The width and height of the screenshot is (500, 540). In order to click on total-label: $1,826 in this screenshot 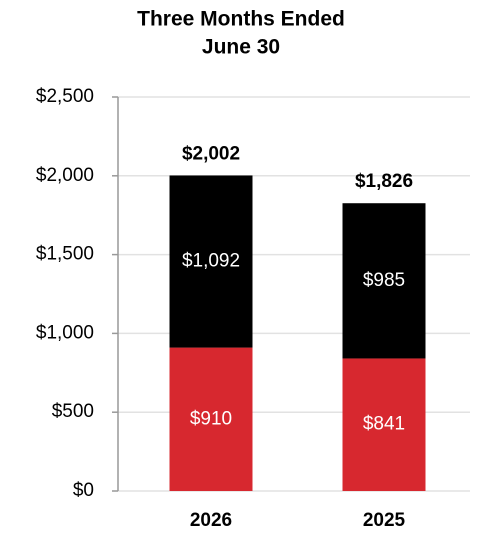, I will do `click(384, 181)`.